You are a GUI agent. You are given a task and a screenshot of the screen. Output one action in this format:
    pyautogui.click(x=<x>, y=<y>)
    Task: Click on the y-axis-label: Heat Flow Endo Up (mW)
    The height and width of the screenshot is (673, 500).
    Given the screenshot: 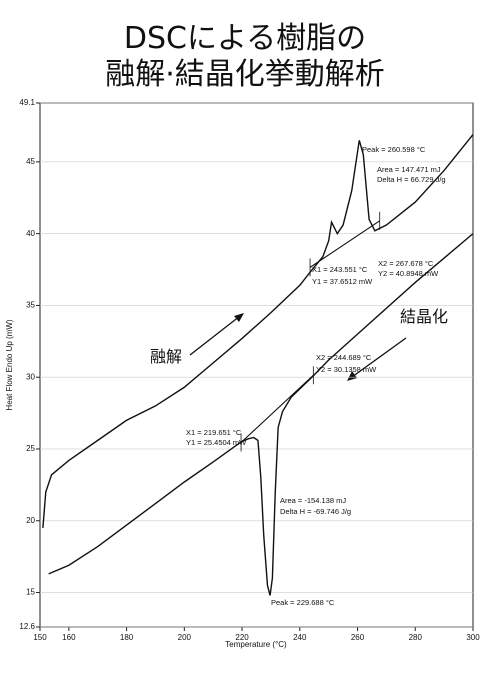 What is the action you would take?
    pyautogui.click(x=9, y=364)
    